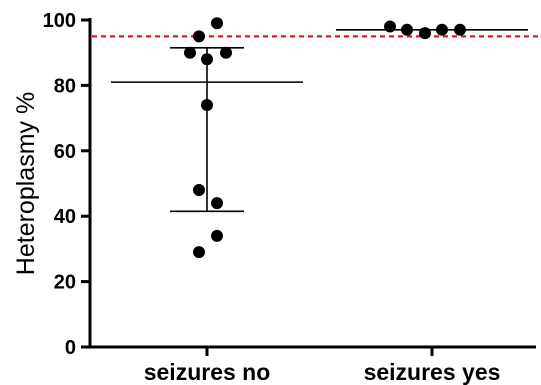 The width and height of the screenshot is (541, 385). I want to click on x-ticks: seizures no seizures yes, so click(322, 366).